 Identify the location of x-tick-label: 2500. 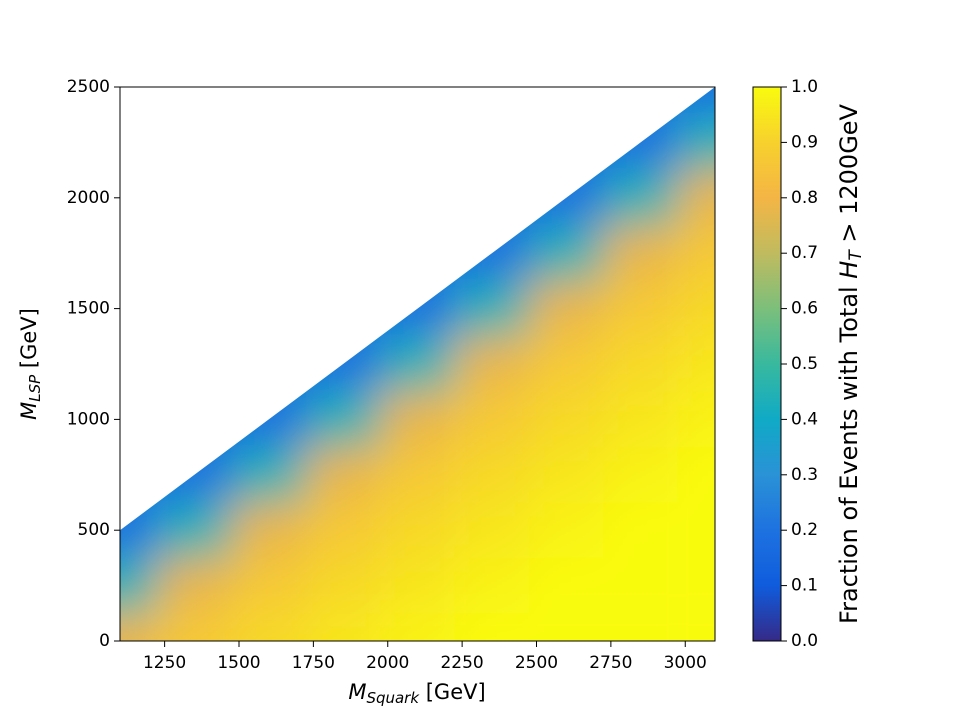
(536, 663).